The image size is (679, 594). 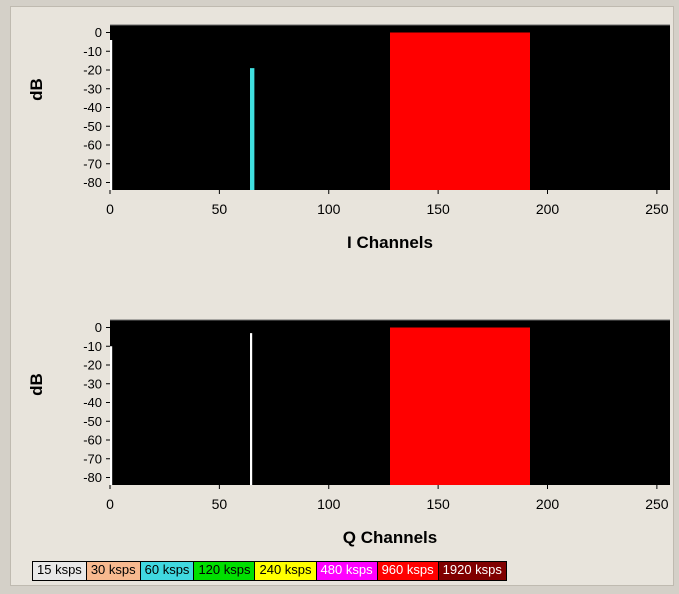 What do you see at coordinates (92, 70) in the screenshot?
I see `i-ytick-label-2: -20` at bounding box center [92, 70].